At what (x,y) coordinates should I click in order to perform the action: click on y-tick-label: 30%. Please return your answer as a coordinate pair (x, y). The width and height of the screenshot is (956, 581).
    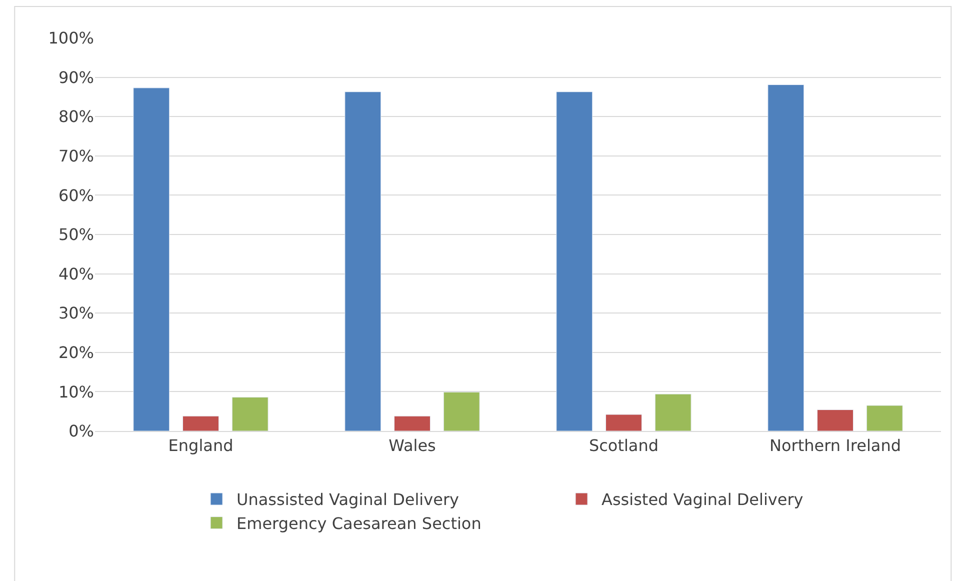
    Looking at the image, I should click on (76, 313).